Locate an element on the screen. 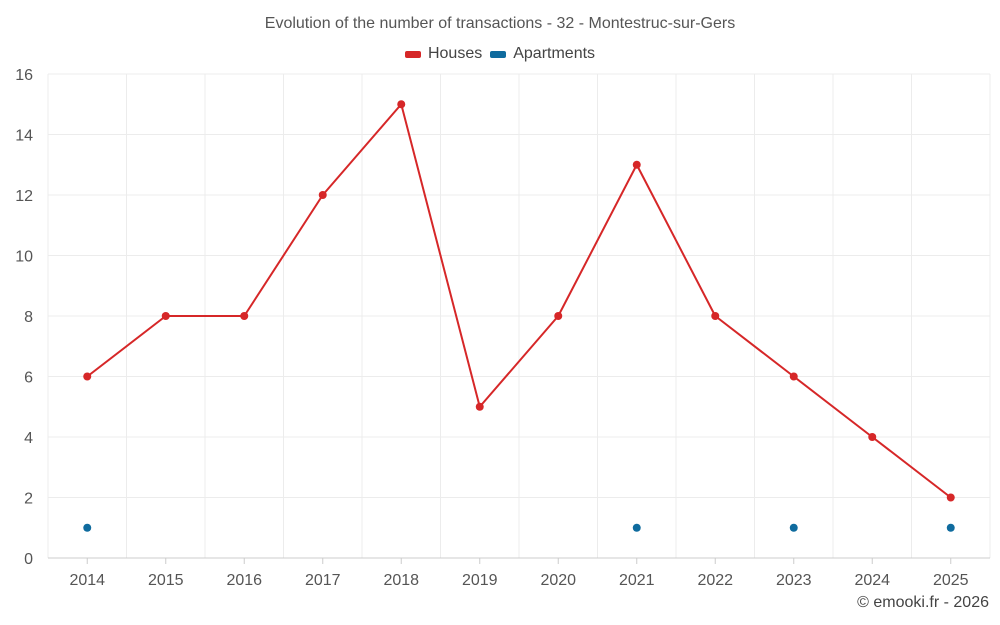 Image resolution: width=1000 pixels, height=625 pixels. point-houses-2014 is located at coordinates (87, 376).